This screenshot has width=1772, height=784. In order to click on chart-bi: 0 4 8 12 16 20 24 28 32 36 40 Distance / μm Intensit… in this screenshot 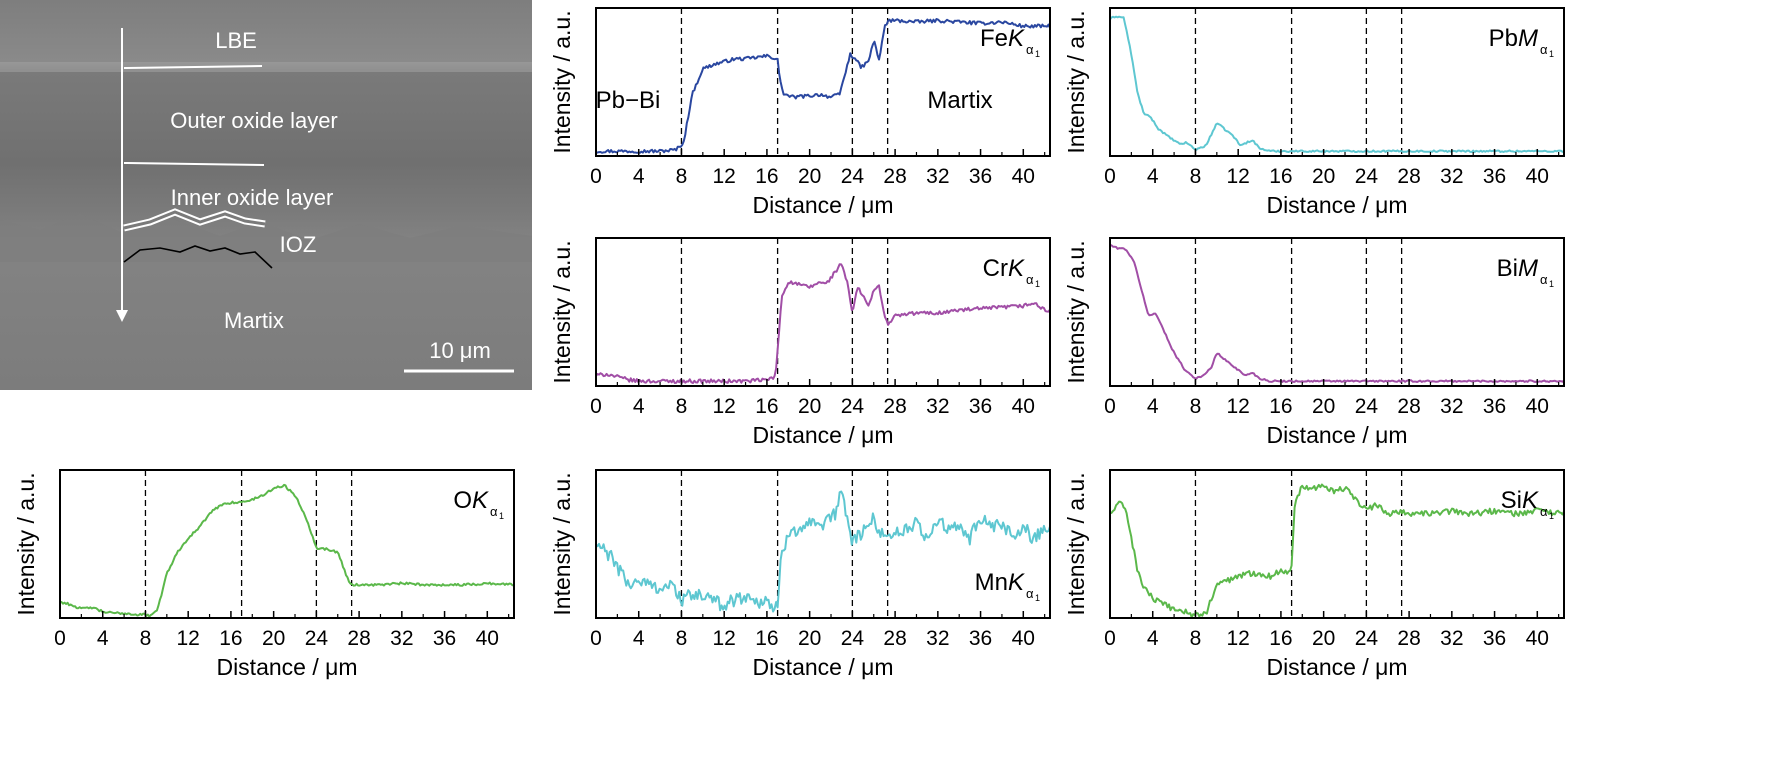, I will do `click(1314, 342)`.